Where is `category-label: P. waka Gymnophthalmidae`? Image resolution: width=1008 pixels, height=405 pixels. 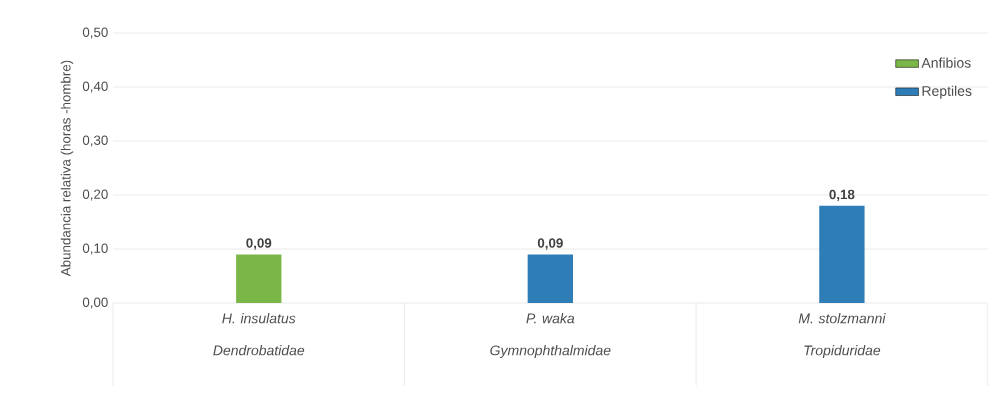
category-label: P. waka Gymnophthalmidae is located at coordinates (550, 336).